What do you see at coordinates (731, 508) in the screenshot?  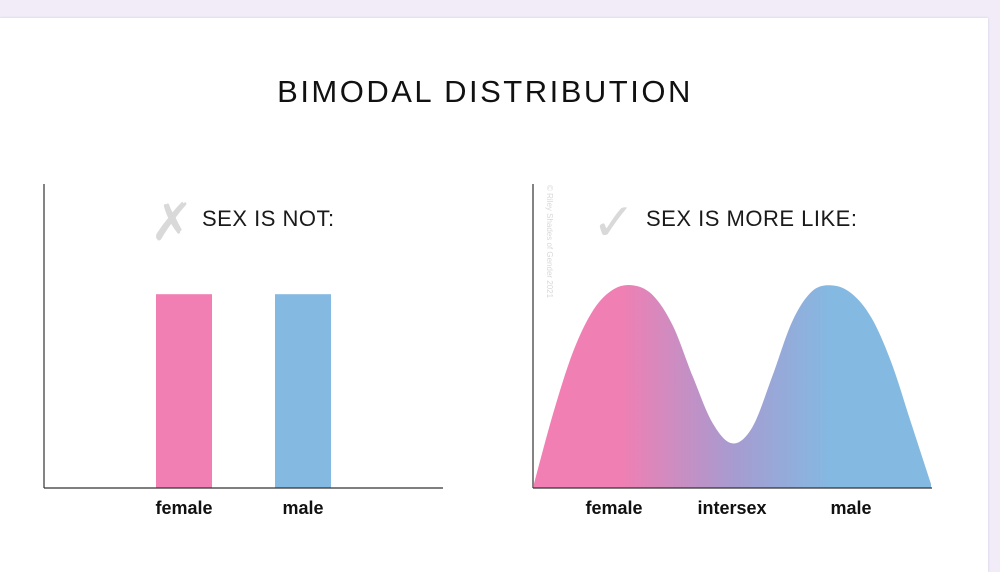 I see `tick-label-intersex: intersex` at bounding box center [731, 508].